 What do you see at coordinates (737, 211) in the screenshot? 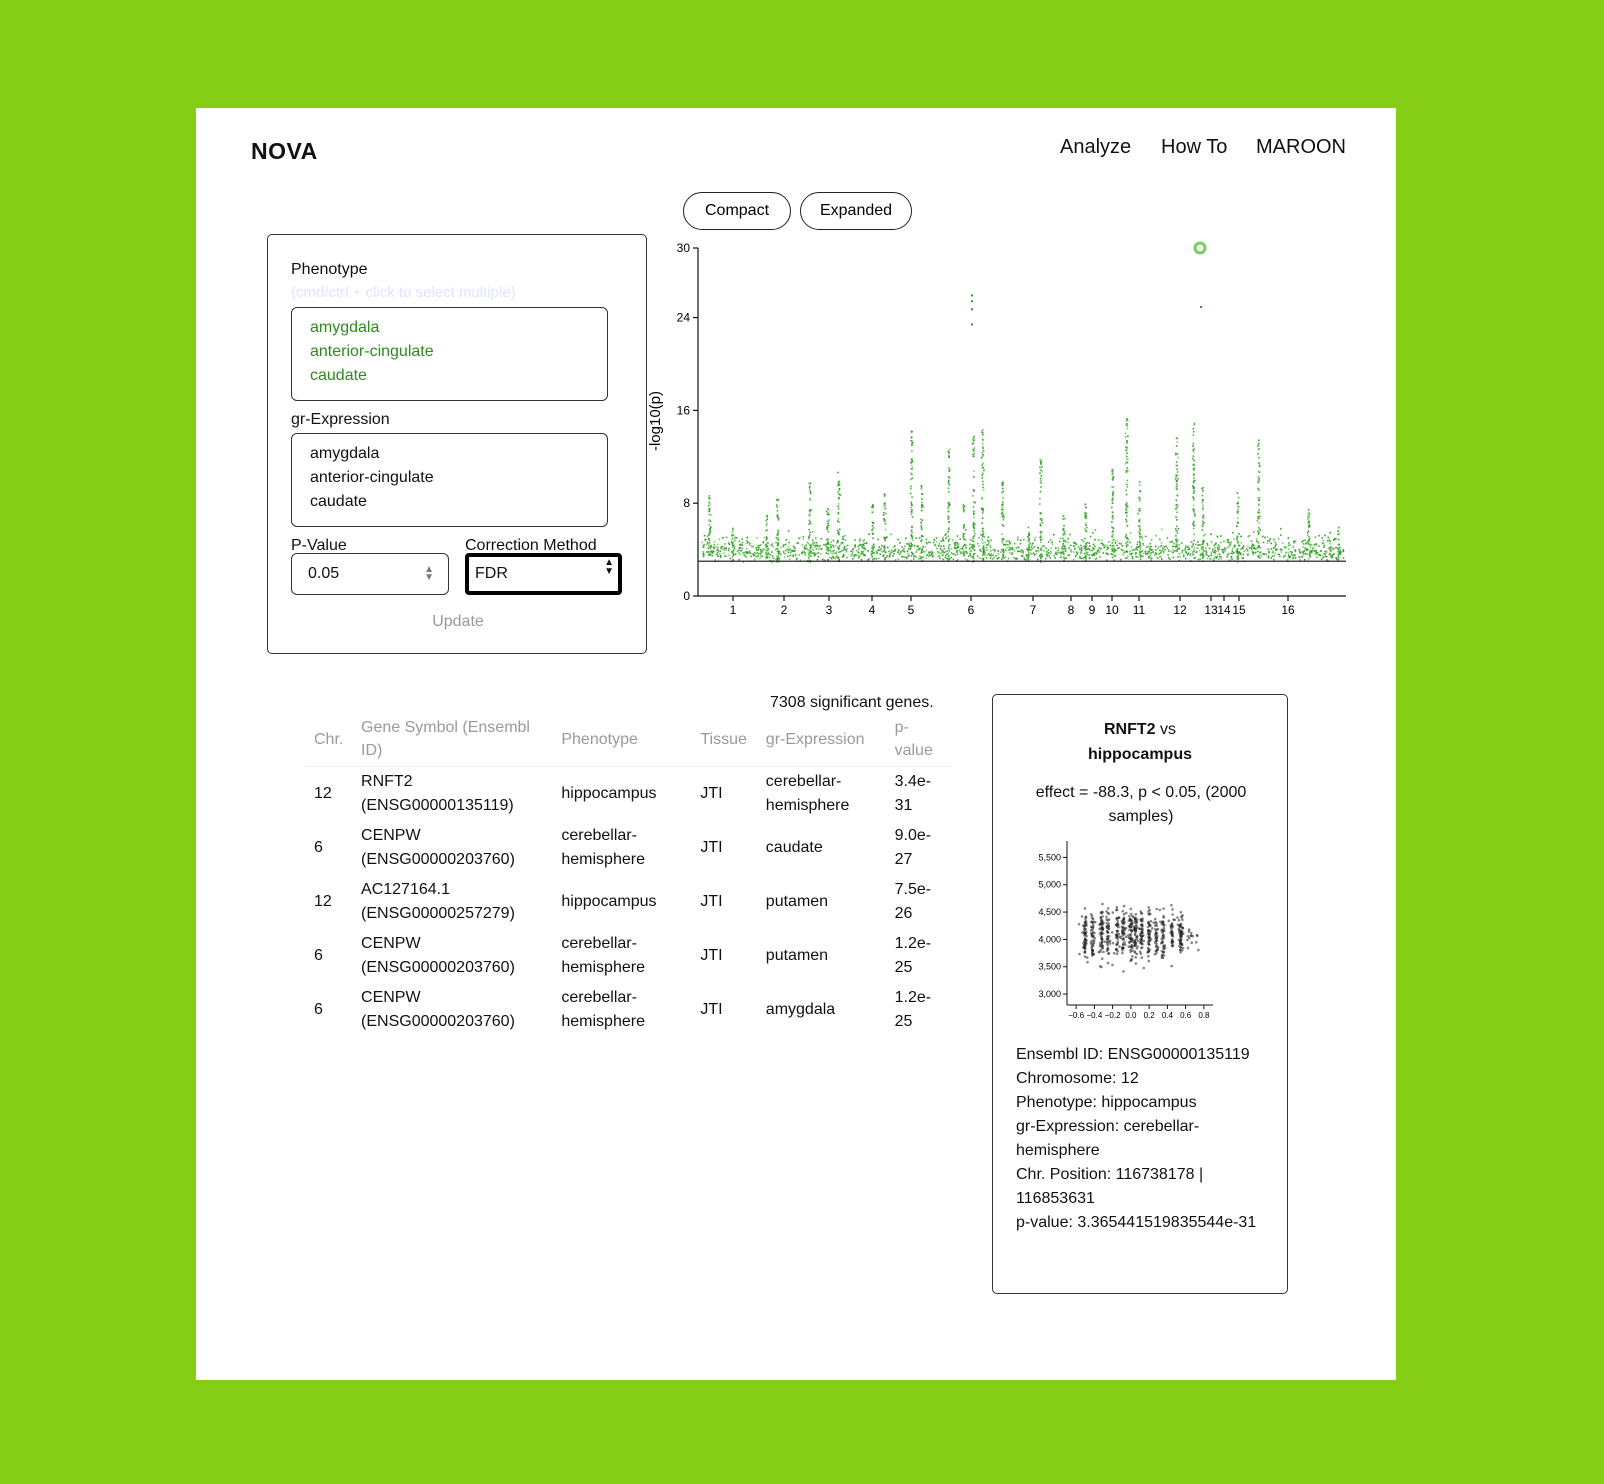
I see `compact-view-button: Compact` at bounding box center [737, 211].